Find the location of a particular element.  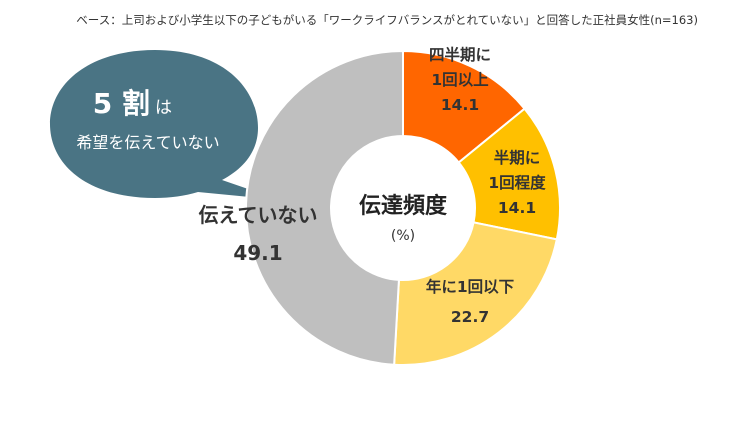

slice-label-2: 半期に 1回程度 14.1 is located at coordinates (517, 182).